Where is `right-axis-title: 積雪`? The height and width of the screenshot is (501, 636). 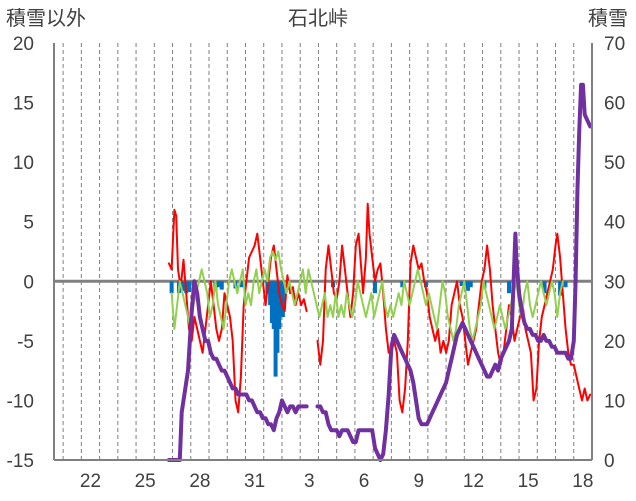
right-axis-title: 積雪 is located at coordinates (608, 18).